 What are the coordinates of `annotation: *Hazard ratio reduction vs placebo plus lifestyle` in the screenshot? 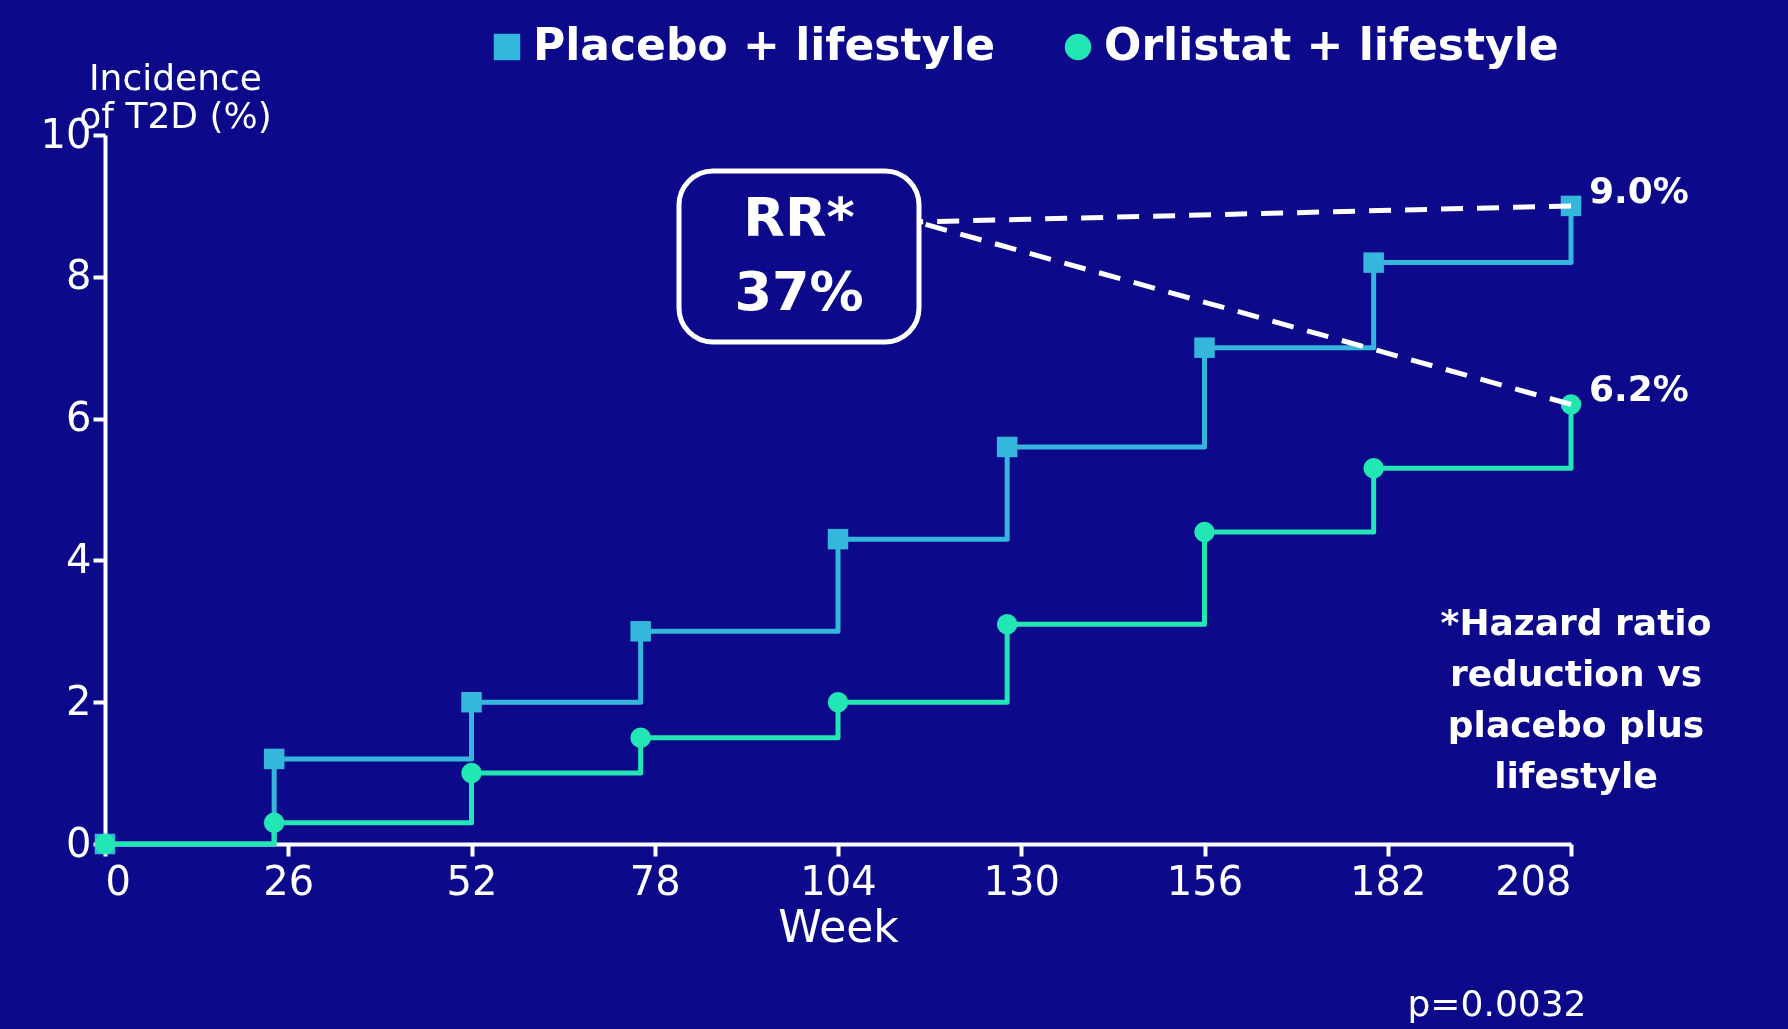 It's located at (1576, 699).